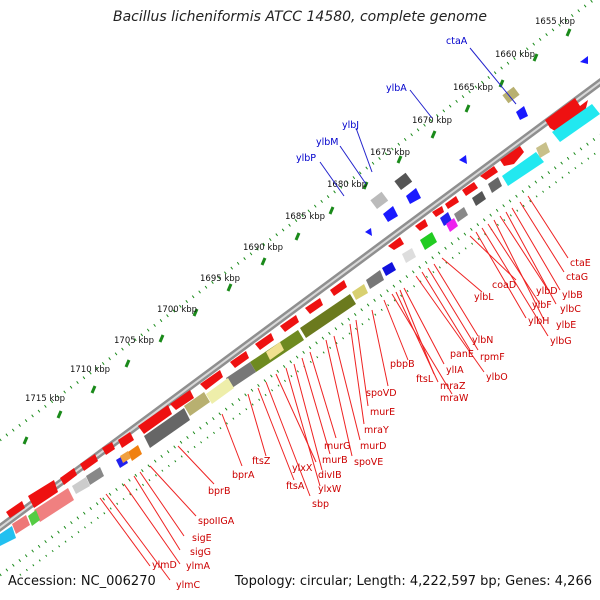 This screenshot has height=600, width=600. I want to click on scale-label: 1695 kbp, so click(220, 279).